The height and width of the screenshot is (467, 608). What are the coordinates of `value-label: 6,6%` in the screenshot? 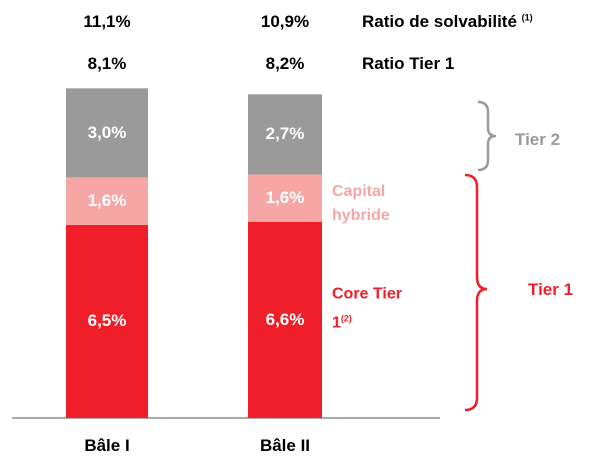 It's located at (285, 319).